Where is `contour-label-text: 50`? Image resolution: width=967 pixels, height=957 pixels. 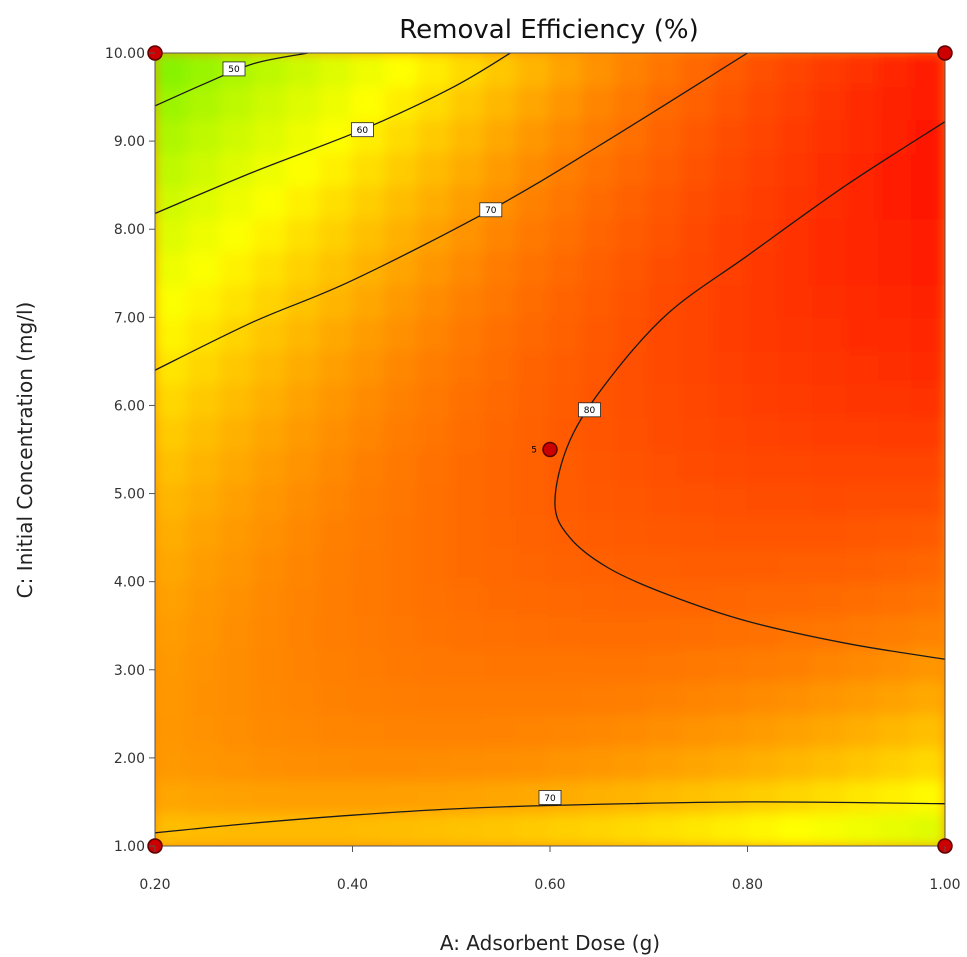
contour-label-text: 50 is located at coordinates (234, 70).